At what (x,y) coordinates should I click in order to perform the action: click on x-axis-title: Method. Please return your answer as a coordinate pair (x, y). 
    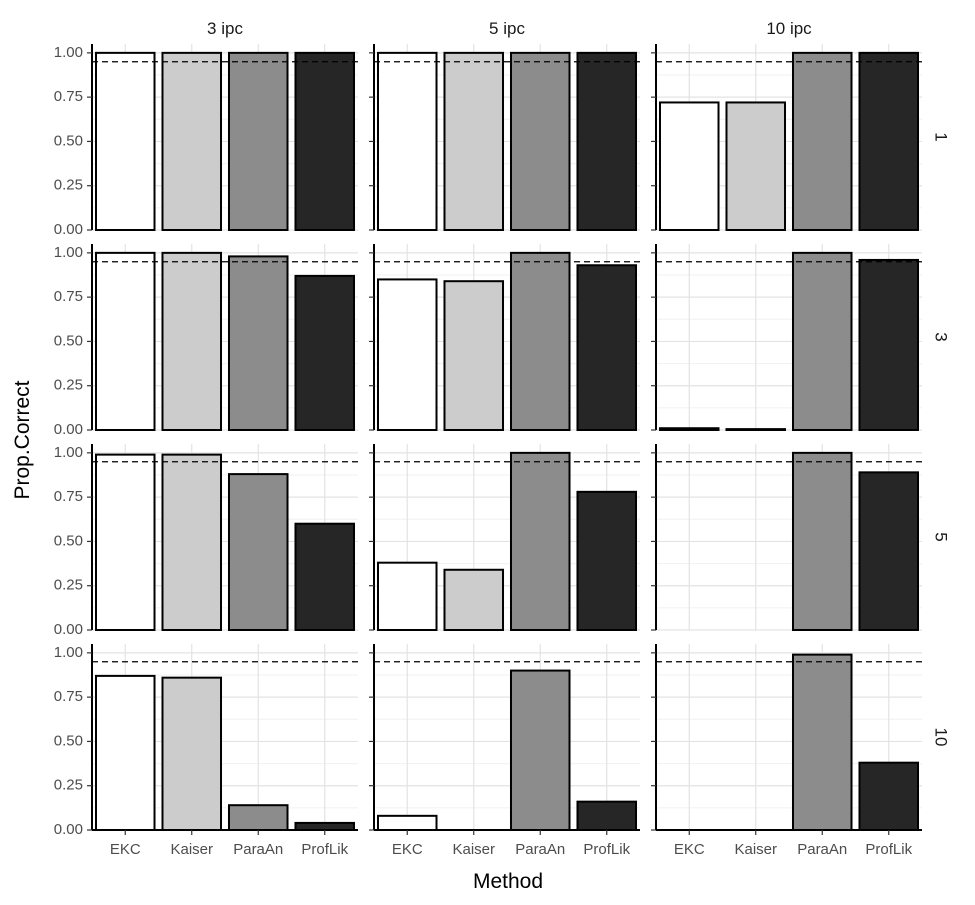
    Looking at the image, I should click on (508, 881).